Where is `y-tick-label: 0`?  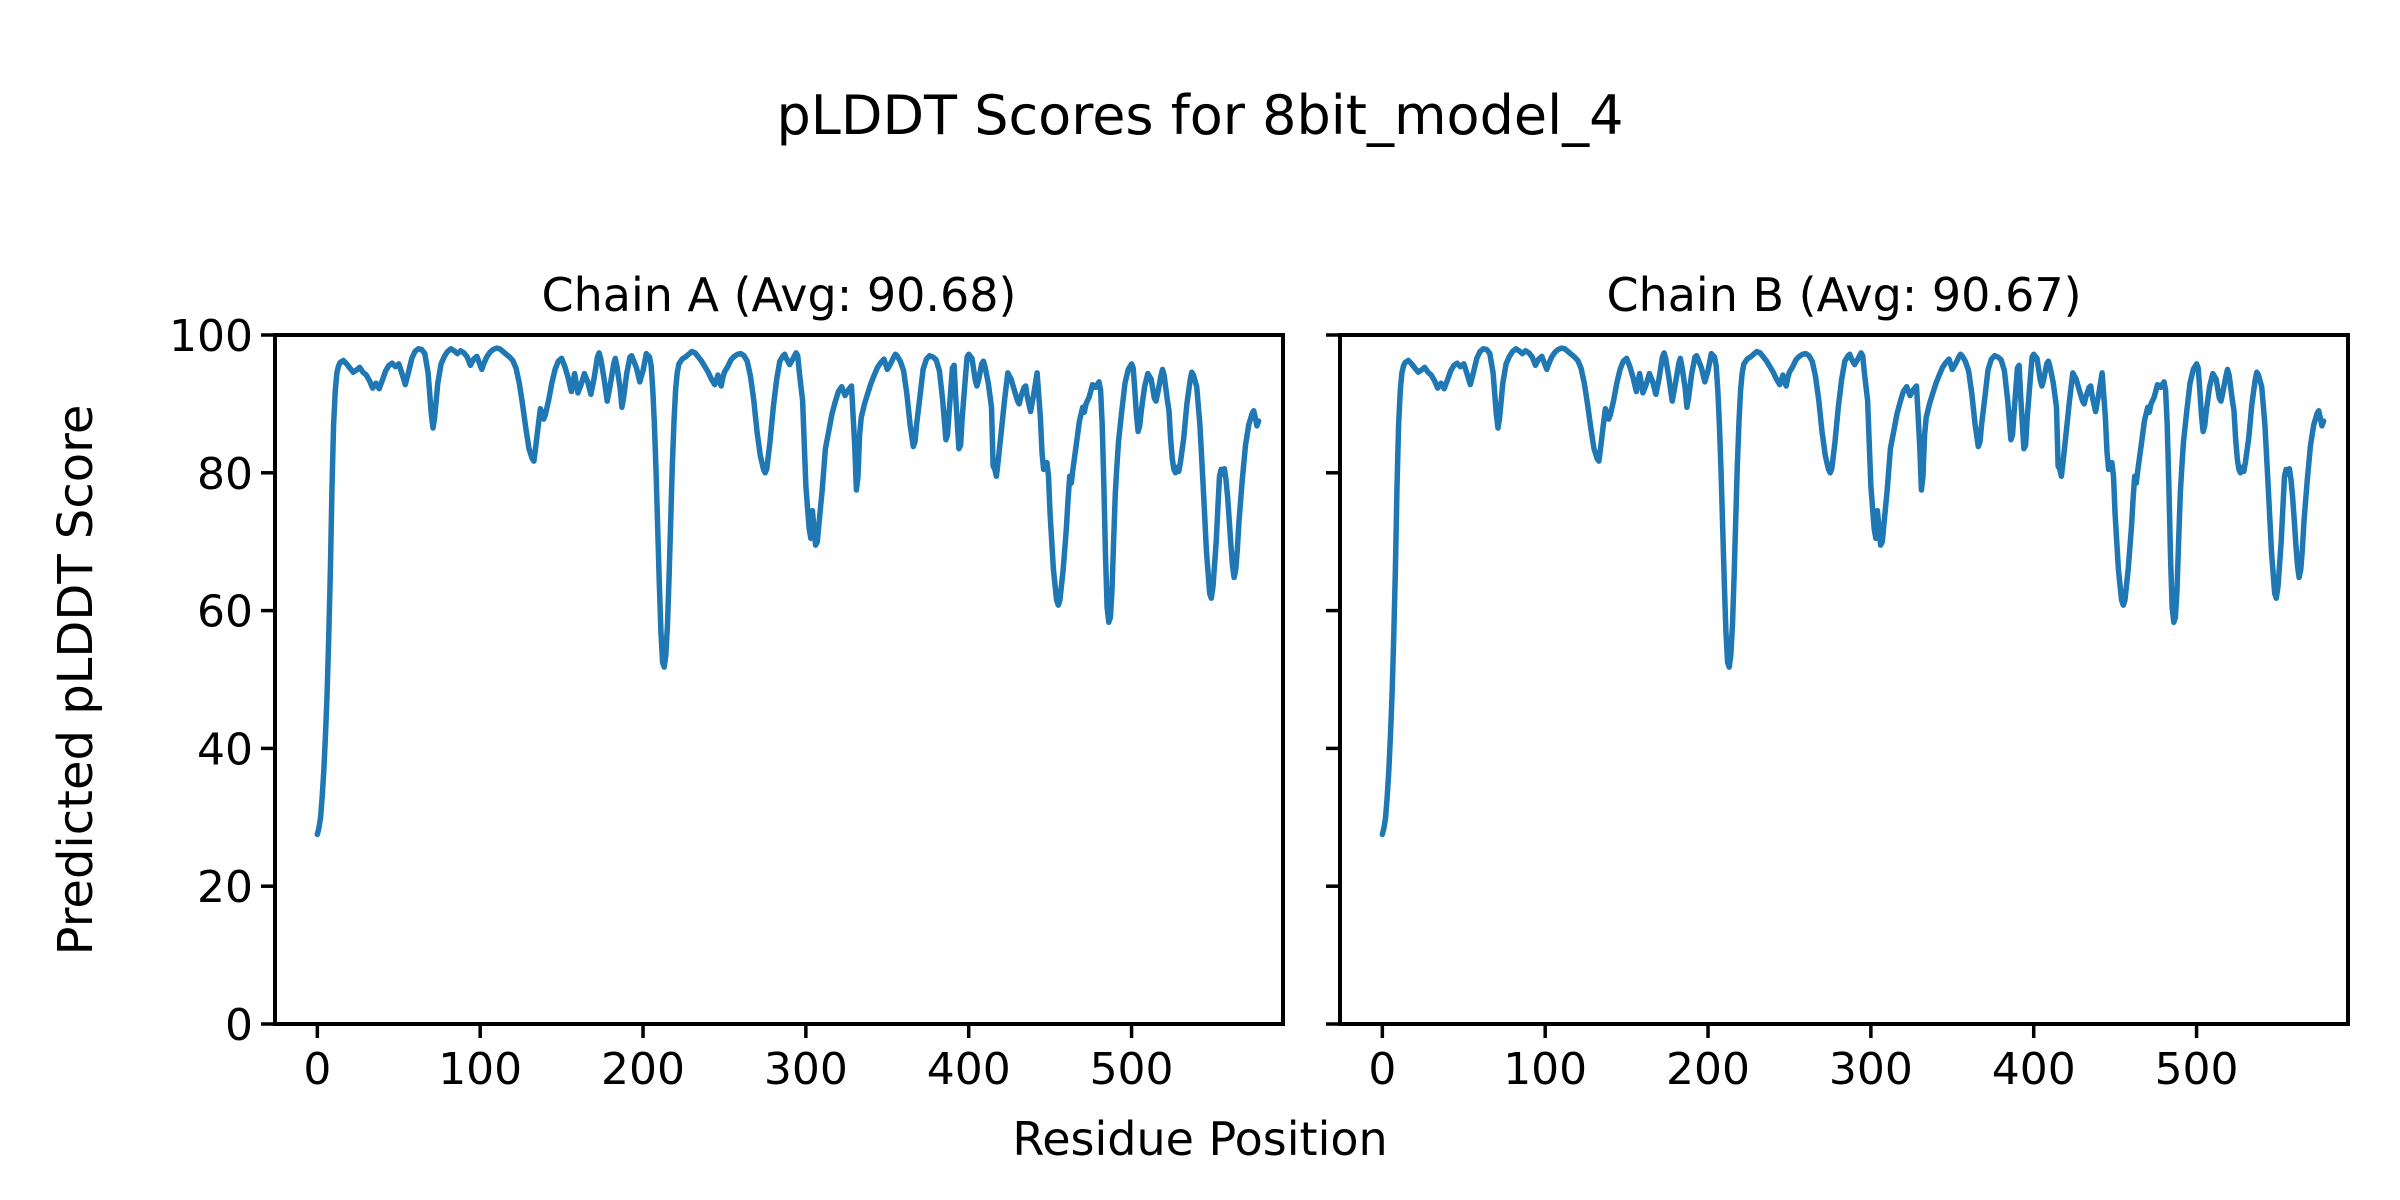
y-tick-label: 0 is located at coordinates (239, 1025).